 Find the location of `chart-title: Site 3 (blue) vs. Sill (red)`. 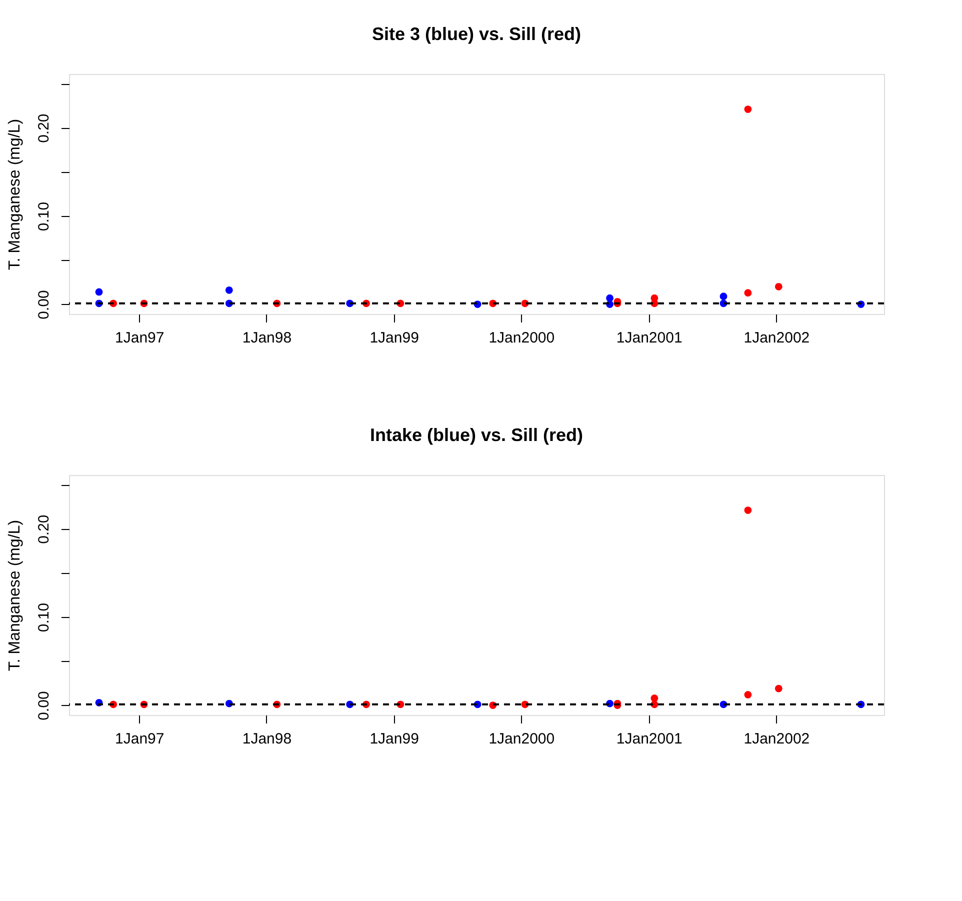

chart-title: Site 3 (blue) vs. Sill (red) is located at coordinates (477, 34).